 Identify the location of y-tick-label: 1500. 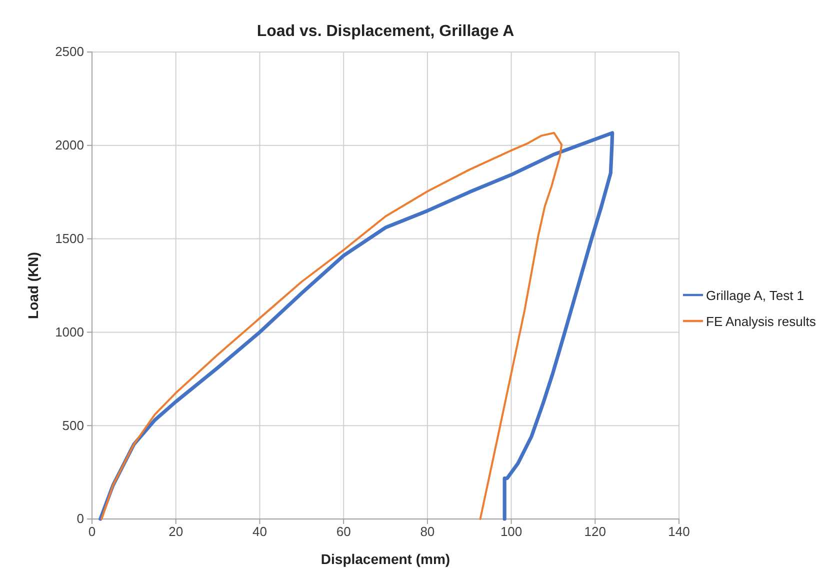
(69, 238).